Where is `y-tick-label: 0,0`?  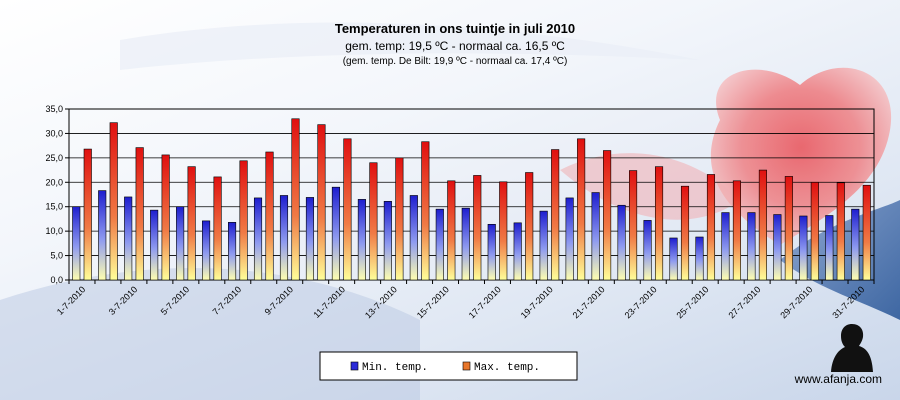 y-tick-label: 0,0 is located at coordinates (56, 280).